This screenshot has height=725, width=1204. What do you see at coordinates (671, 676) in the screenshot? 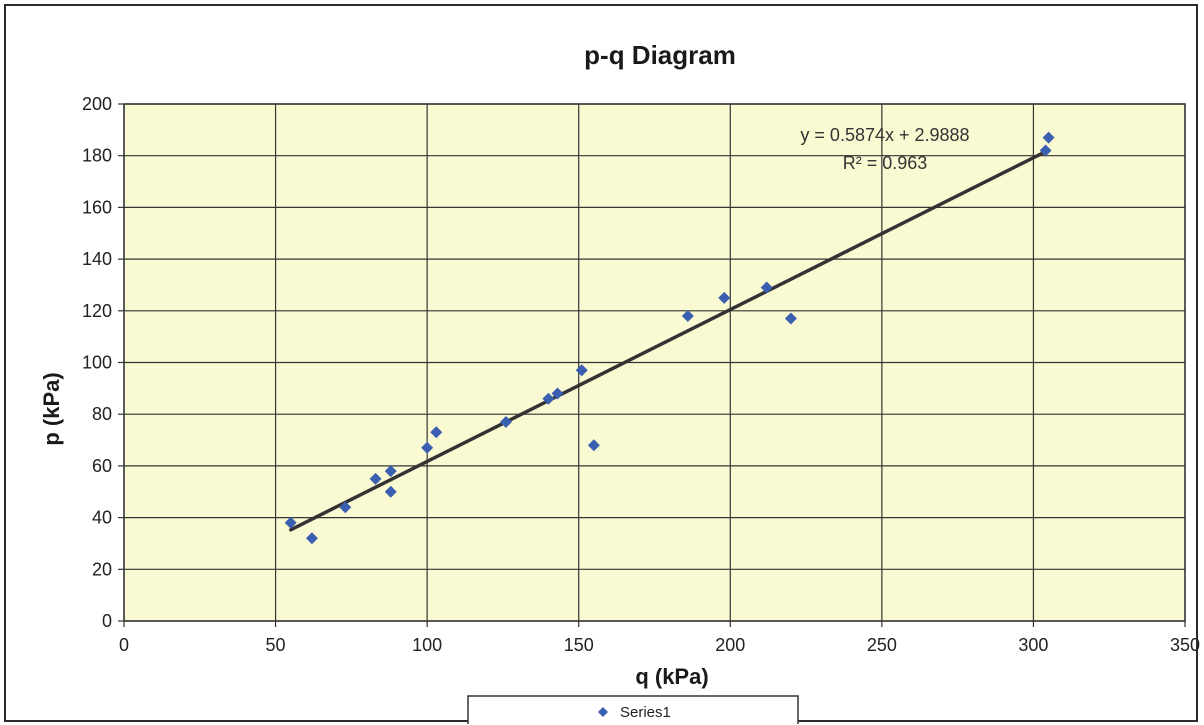
I see `x-axis-label: q (kPa)` at bounding box center [671, 676].